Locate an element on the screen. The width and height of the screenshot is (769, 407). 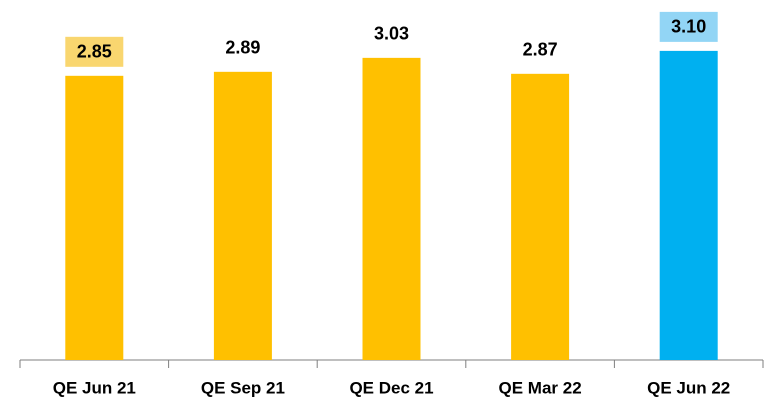
data-label: 2.89 is located at coordinates (242, 48).